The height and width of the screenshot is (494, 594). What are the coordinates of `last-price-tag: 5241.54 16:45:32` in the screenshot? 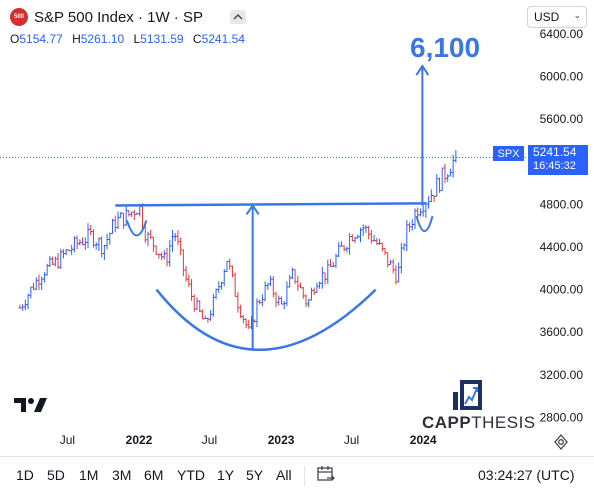 It's located at (558, 160).